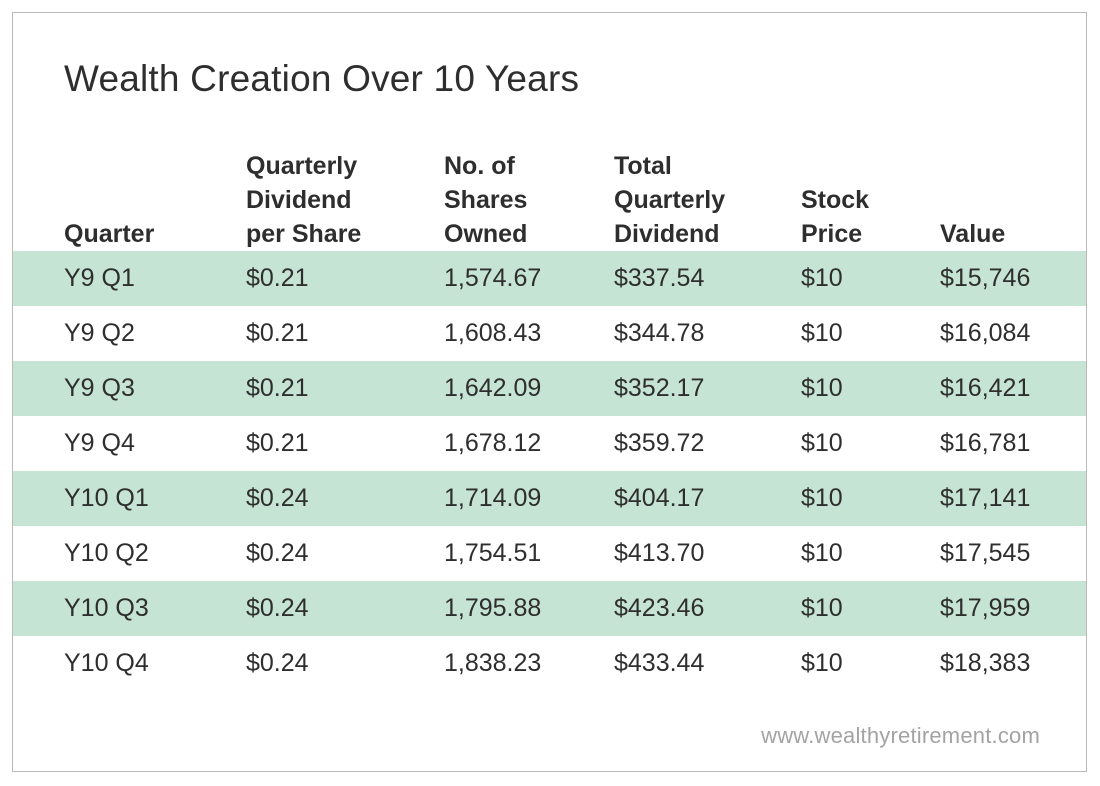 This screenshot has height=786, width=1100. Describe the element at coordinates (659, 333) in the screenshot. I see `cell-total-dividend: $344.78` at that location.